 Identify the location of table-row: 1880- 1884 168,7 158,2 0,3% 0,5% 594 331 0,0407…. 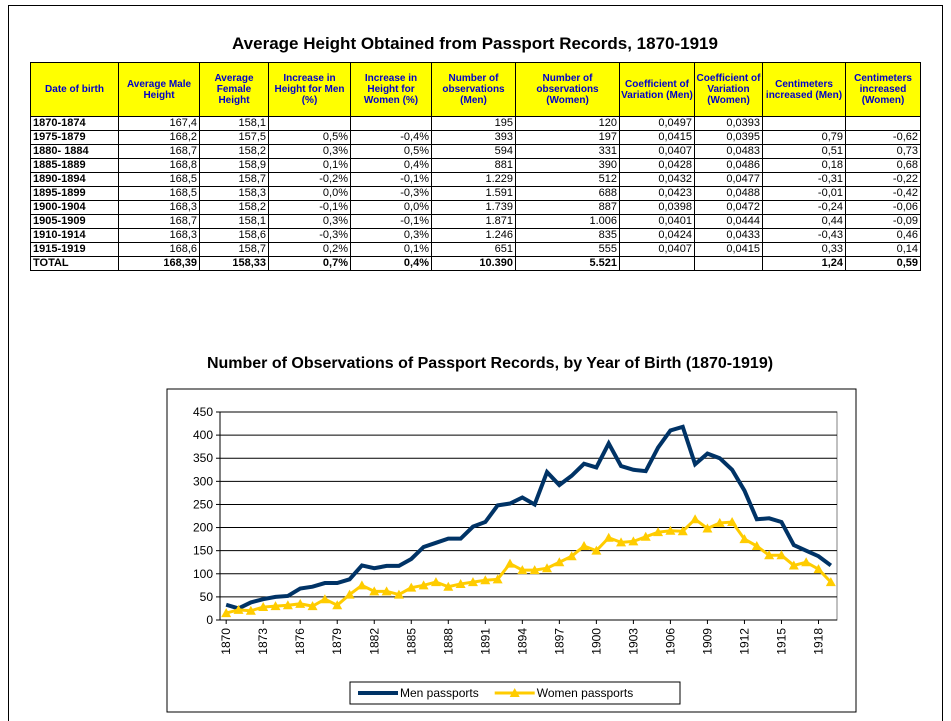
(475, 151).